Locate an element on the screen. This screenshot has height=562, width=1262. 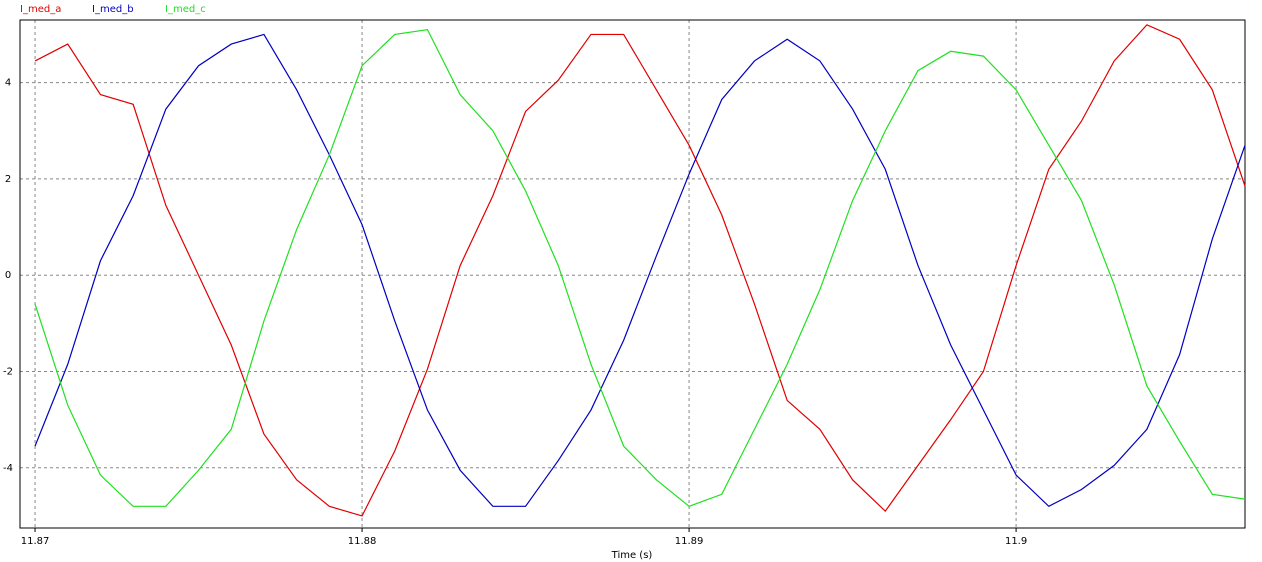
legend-entry: I_med_b is located at coordinates (113, 9).